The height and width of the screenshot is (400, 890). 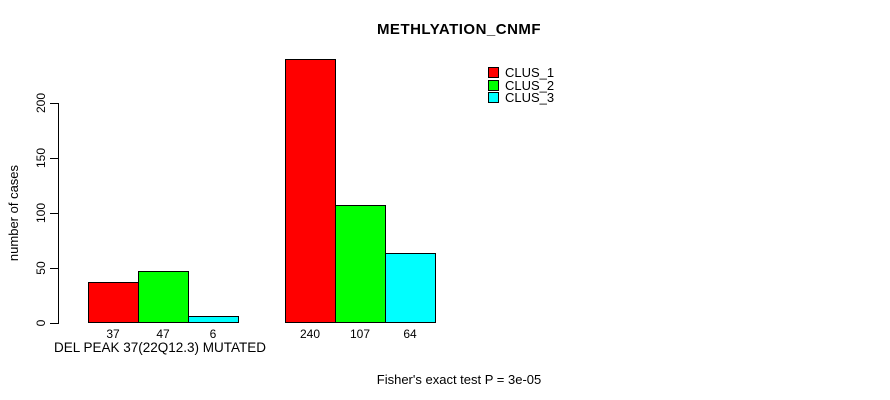 I want to click on bar-value-label: 6, so click(x=213, y=334).